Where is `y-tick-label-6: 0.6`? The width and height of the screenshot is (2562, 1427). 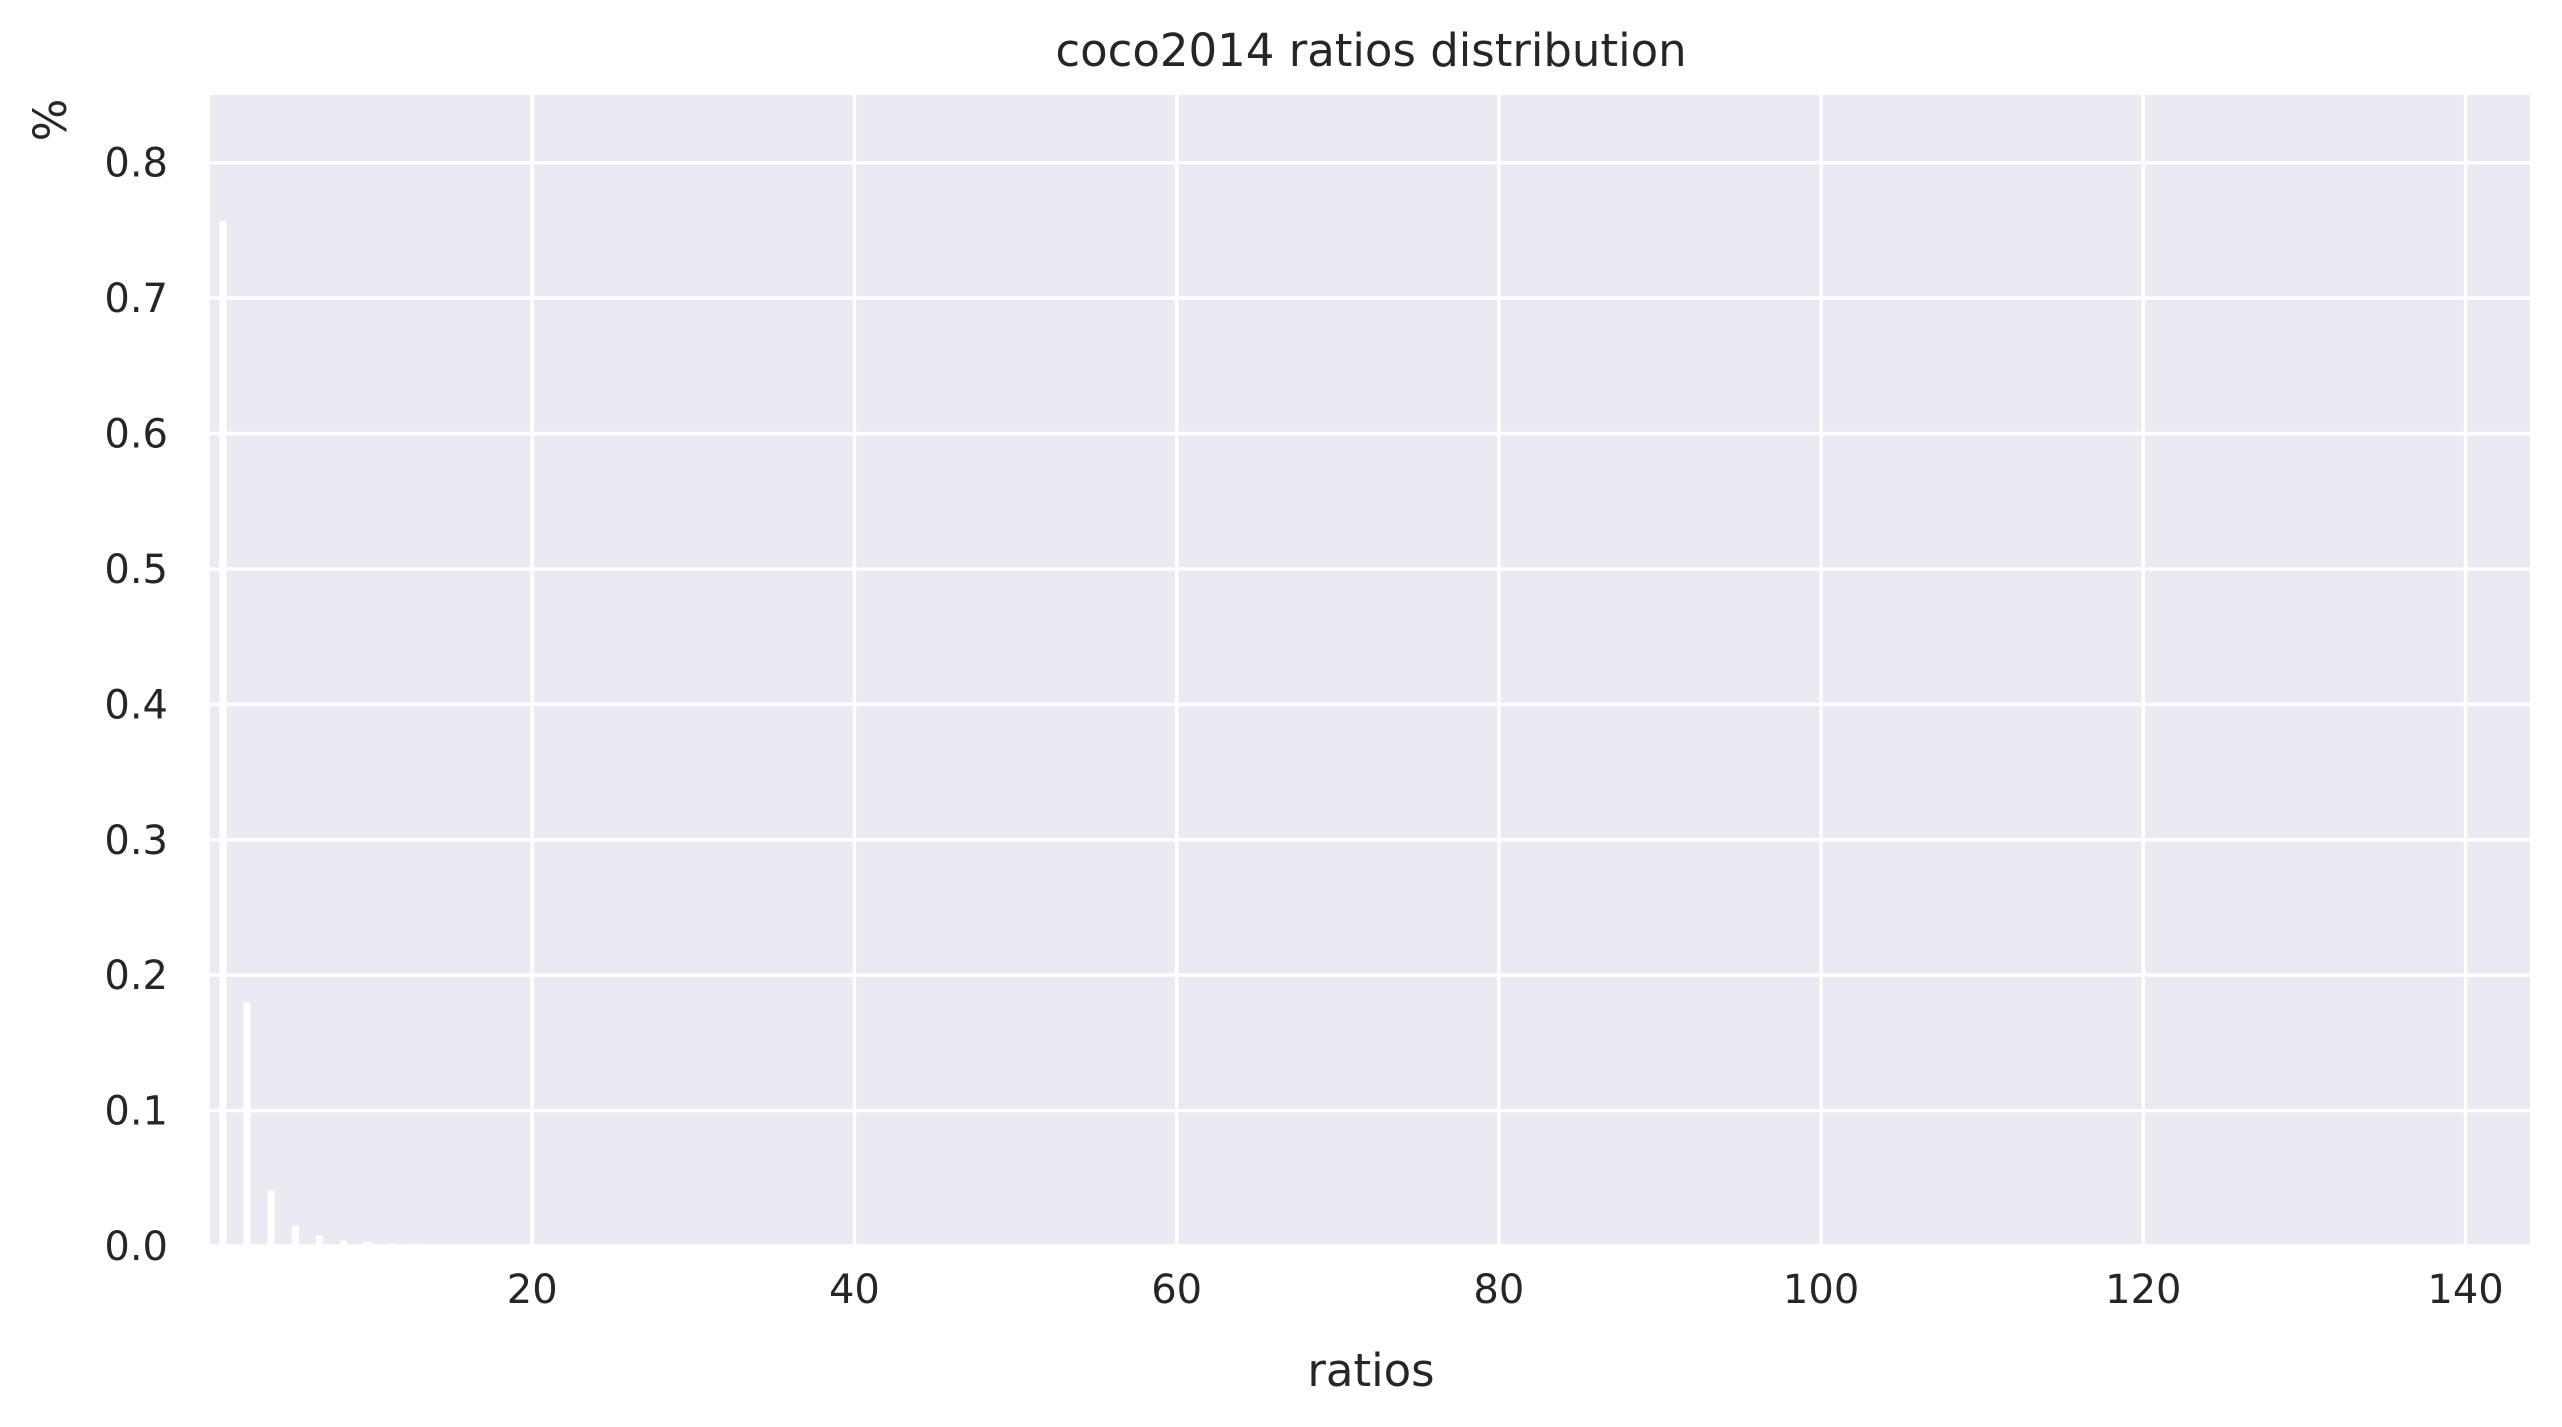
y-tick-label-6: 0.6 is located at coordinates (136, 435).